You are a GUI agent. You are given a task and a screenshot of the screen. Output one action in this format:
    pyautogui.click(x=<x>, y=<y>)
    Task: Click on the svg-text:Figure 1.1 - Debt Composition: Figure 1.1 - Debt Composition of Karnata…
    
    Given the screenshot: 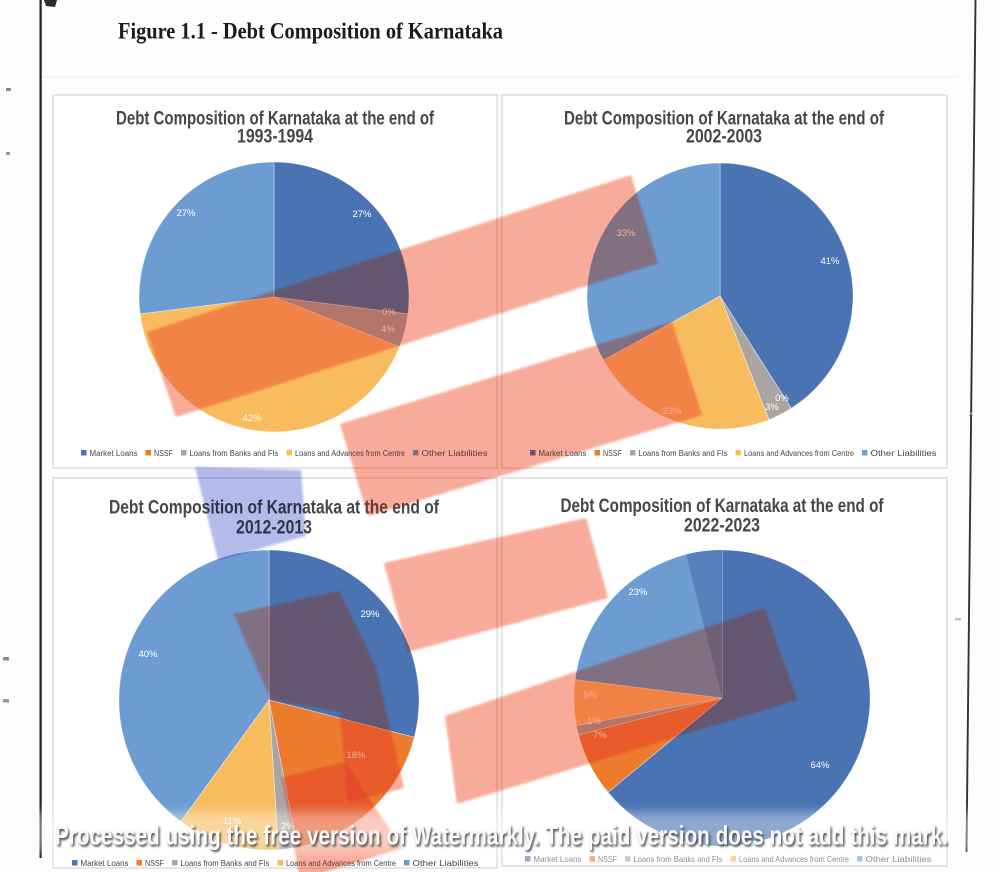 What is the action you would take?
    pyautogui.click(x=310, y=31)
    